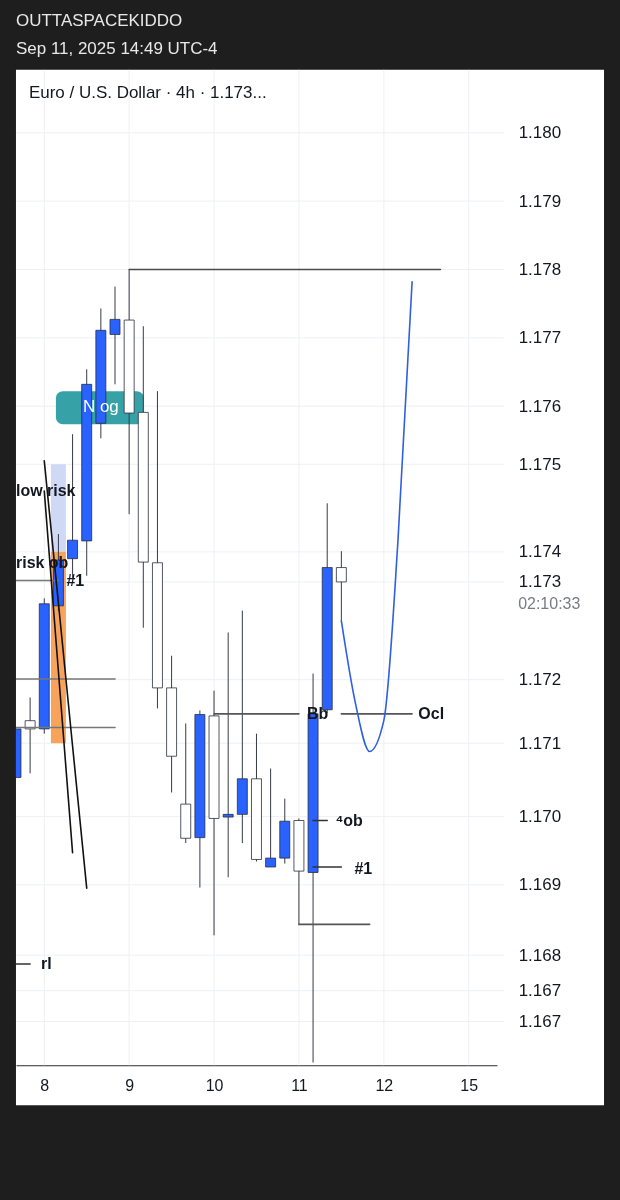 This screenshot has width=620, height=1200. Describe the element at coordinates (299, 1085) in the screenshot. I see `x-tick-label: 11` at that location.